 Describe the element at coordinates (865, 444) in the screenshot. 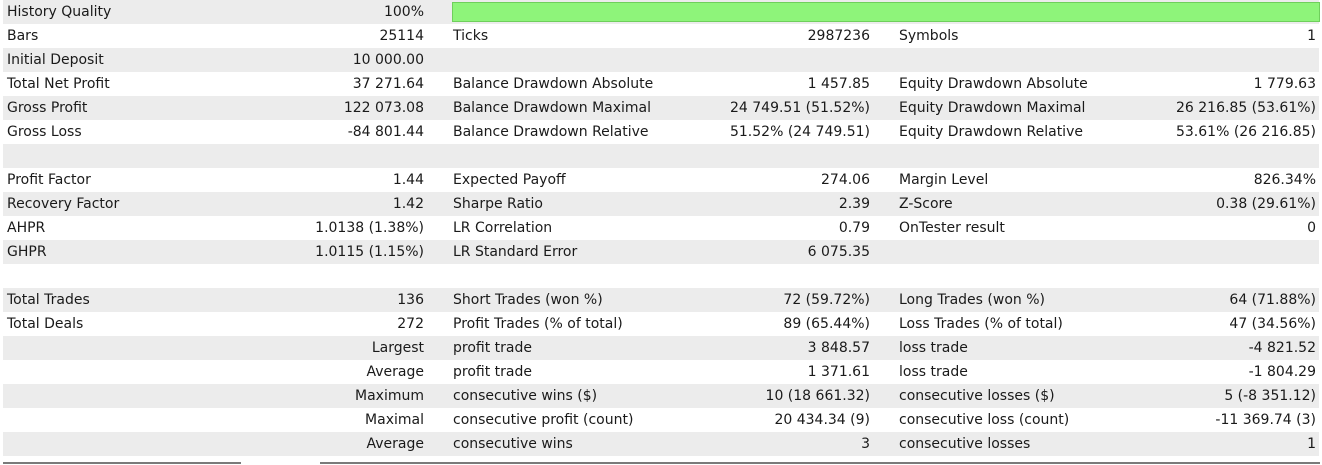

I see `value-c4: 3` at that location.